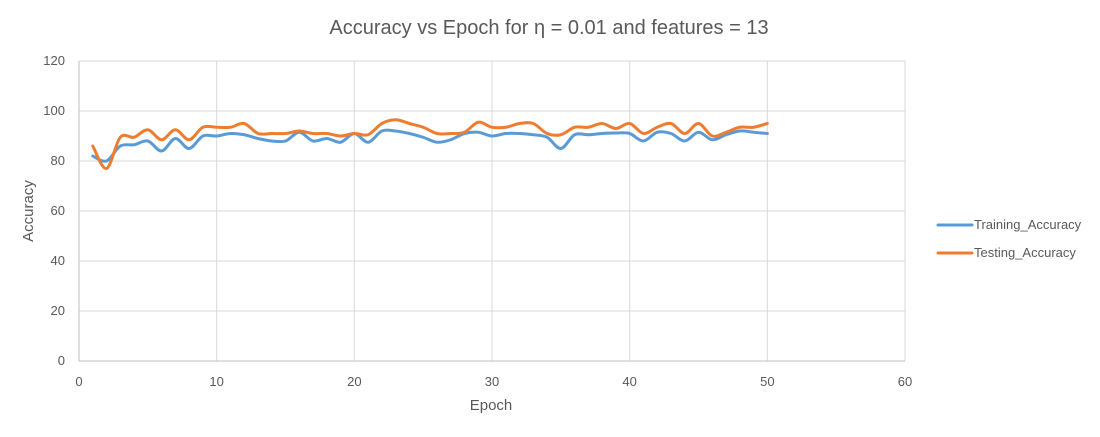 This screenshot has width=1100, height=437. What do you see at coordinates (492, 381) in the screenshot?
I see `x-tick-label: 30` at bounding box center [492, 381].